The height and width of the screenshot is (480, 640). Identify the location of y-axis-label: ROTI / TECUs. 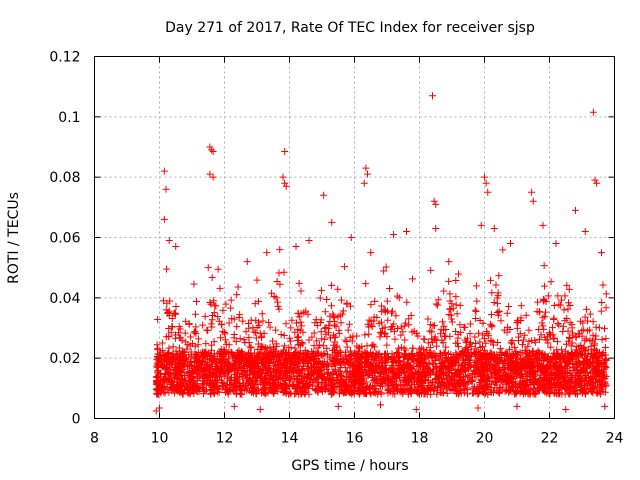
(14, 238).